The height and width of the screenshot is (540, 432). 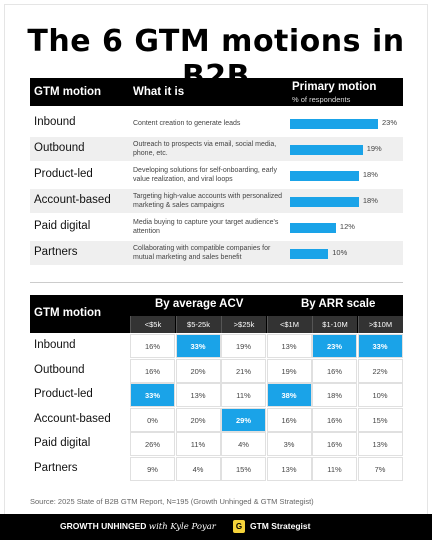 I want to click on table-cell: 26%, so click(x=152, y=444).